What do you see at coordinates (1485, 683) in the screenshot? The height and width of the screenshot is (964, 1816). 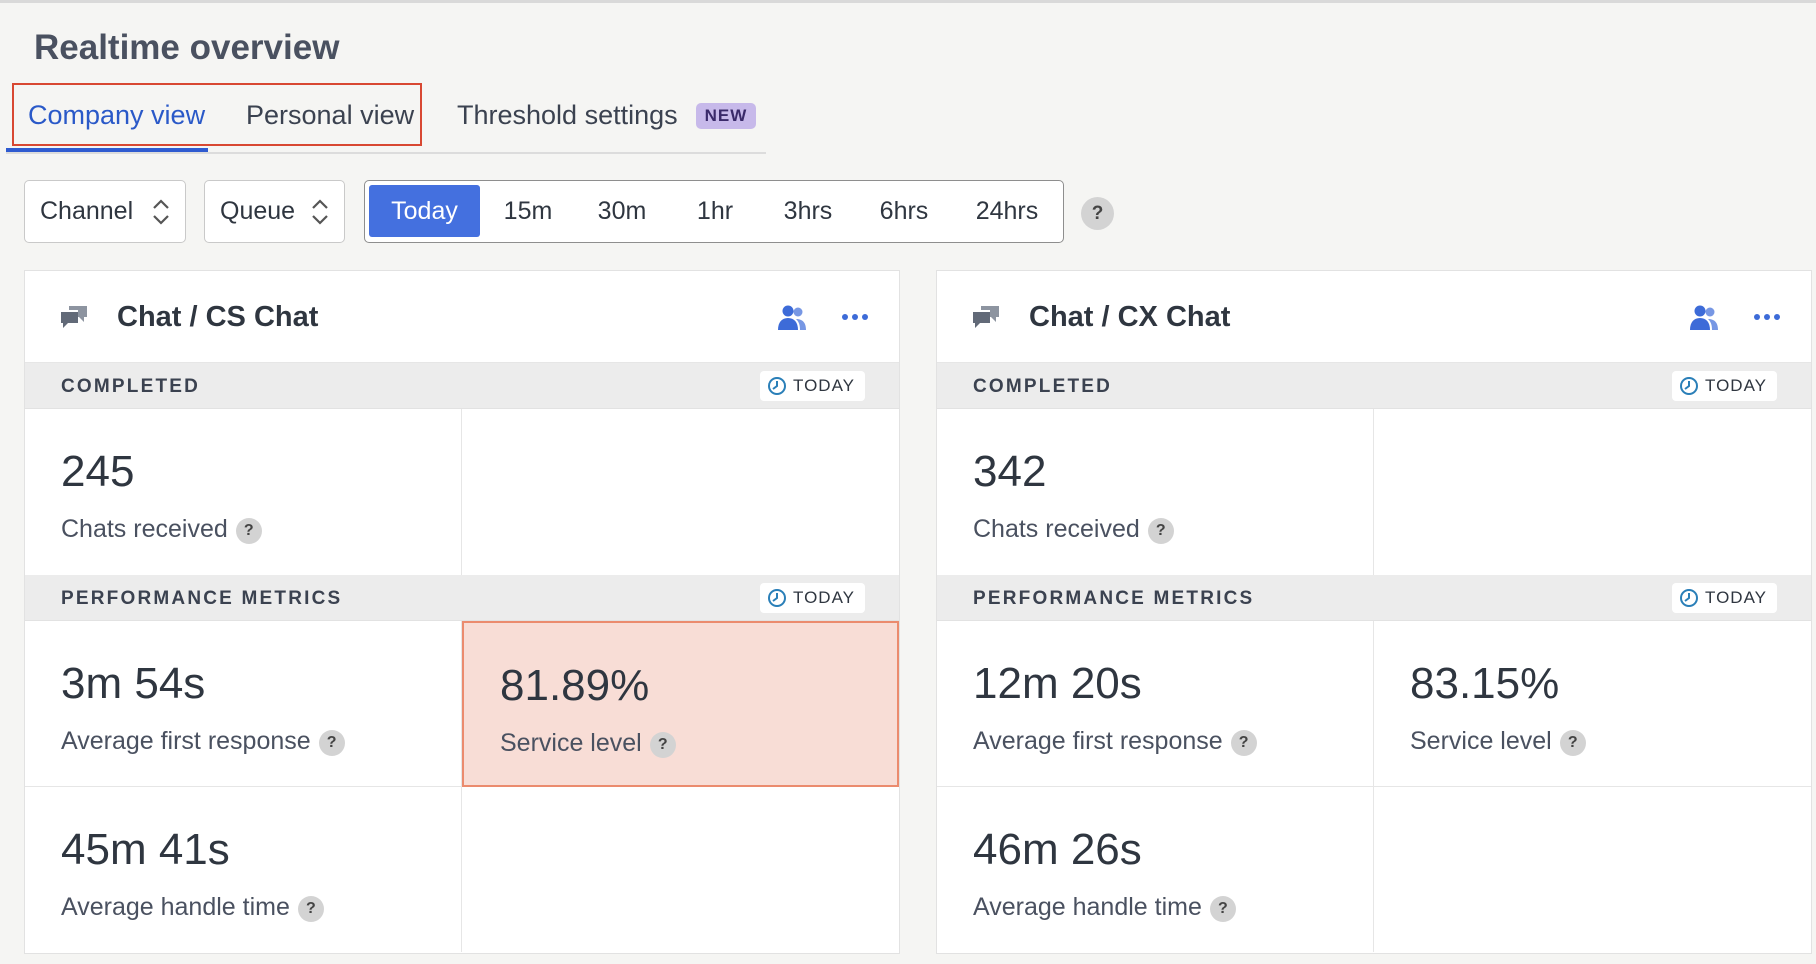 I see `metric-value: 83.15%` at bounding box center [1485, 683].